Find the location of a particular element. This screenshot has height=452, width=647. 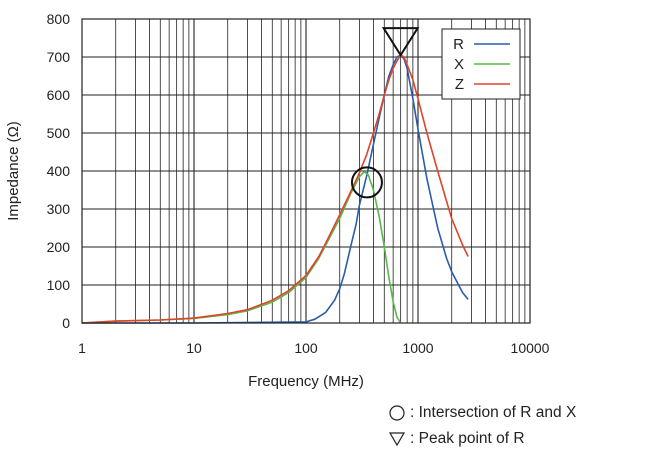

peak-marker is located at coordinates (400, 42).